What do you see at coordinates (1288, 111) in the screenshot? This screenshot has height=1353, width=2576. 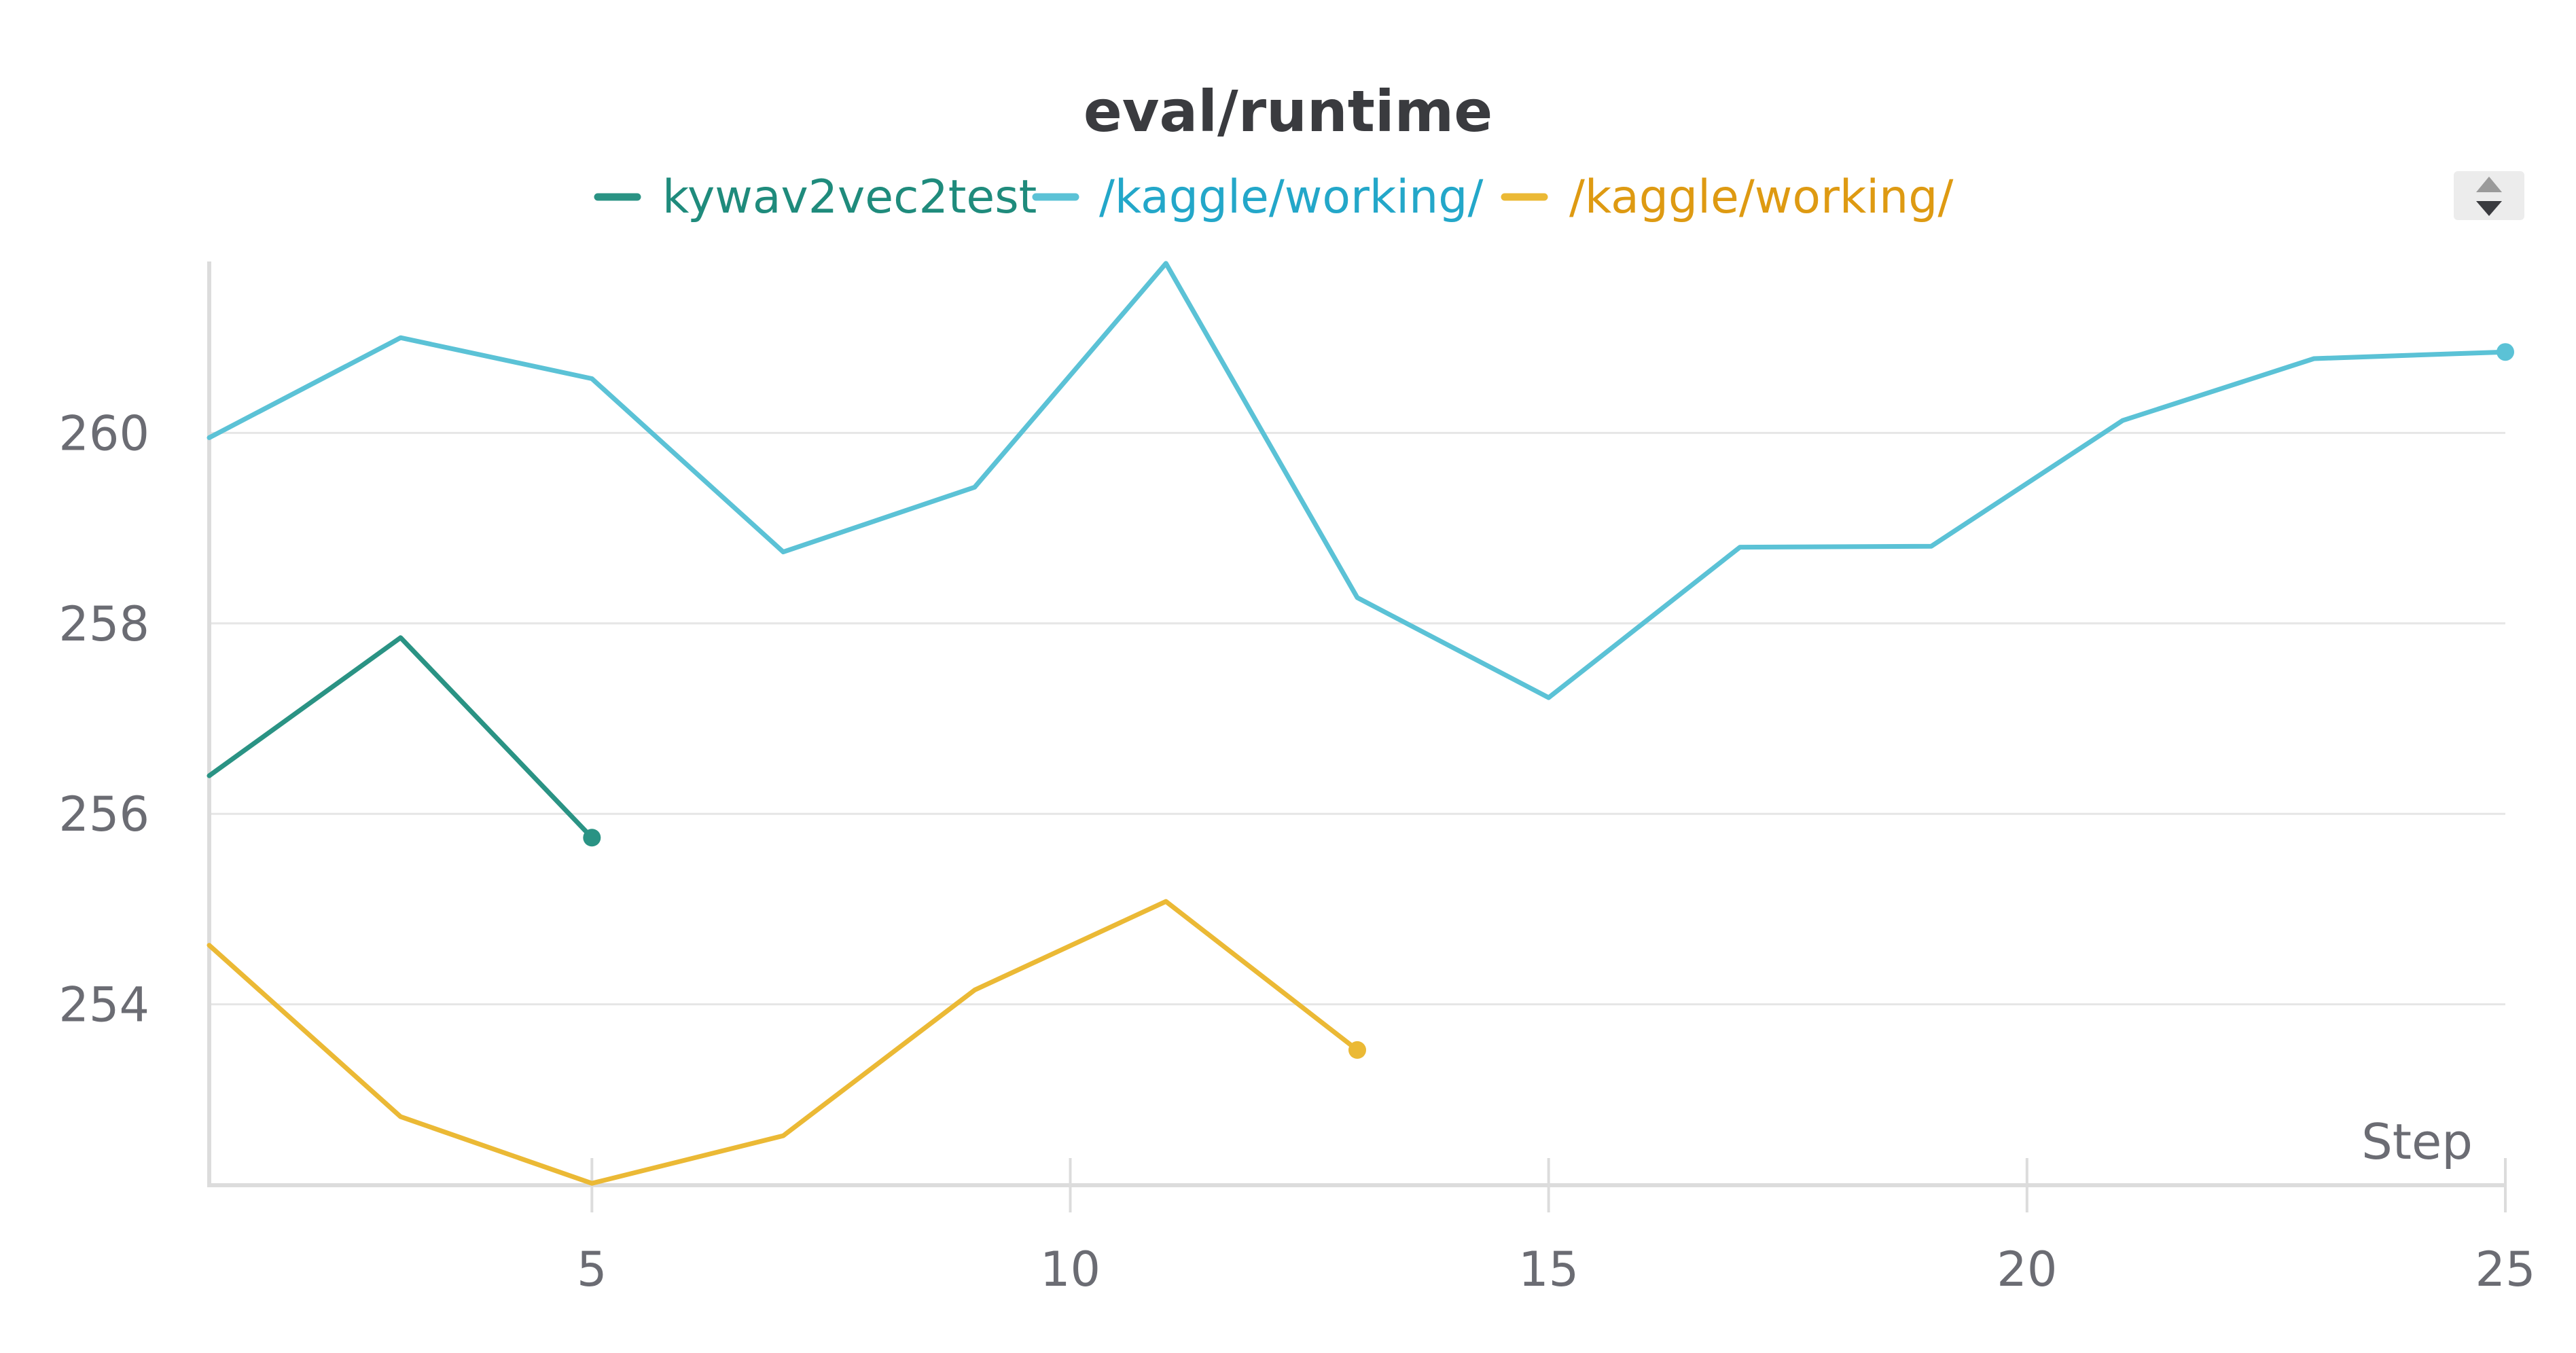 I see `chart-title: eval/runtime` at bounding box center [1288, 111].